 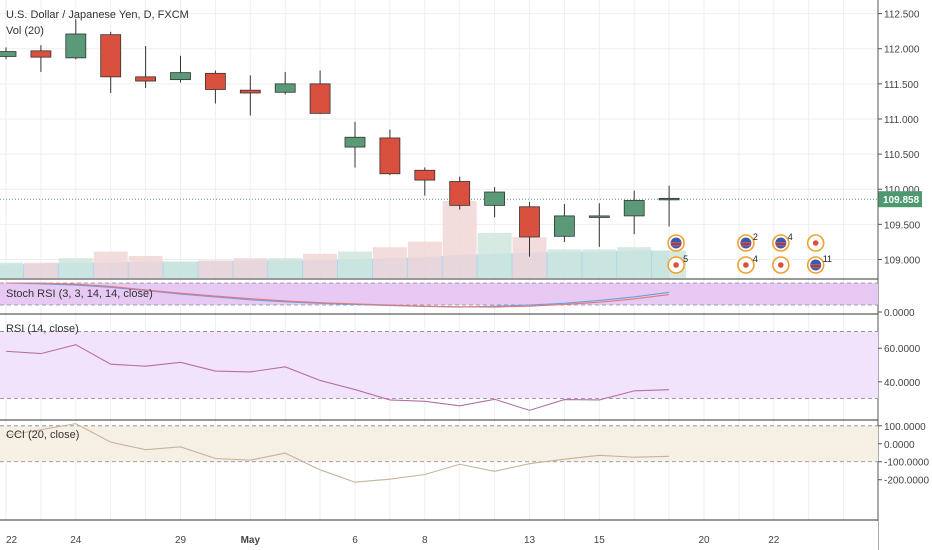 I want to click on economic-event-icon: 4, so click(x=747, y=264).